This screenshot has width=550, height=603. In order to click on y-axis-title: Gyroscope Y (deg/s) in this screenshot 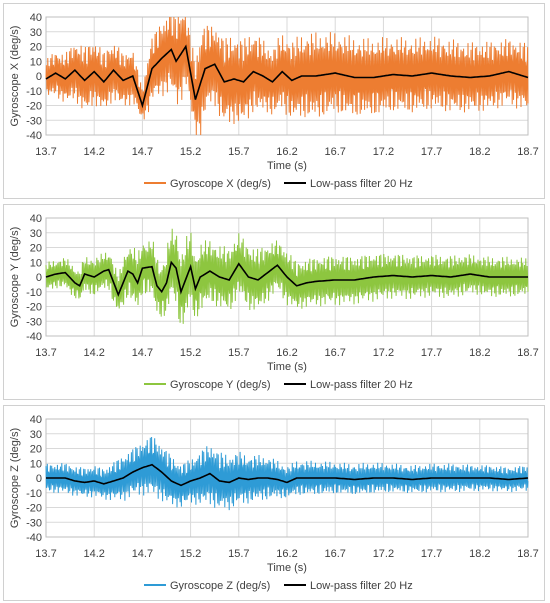, I will do `click(15, 277)`.